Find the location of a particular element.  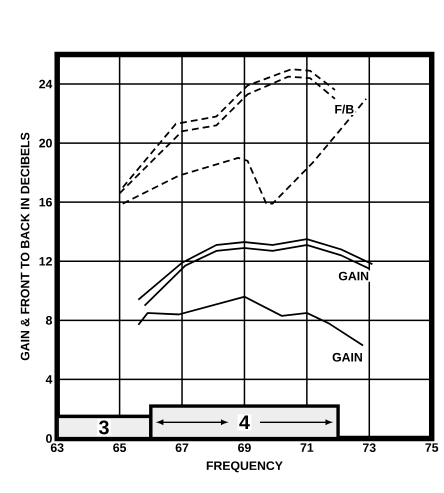

x-tick-label: 63 is located at coordinates (57, 447).